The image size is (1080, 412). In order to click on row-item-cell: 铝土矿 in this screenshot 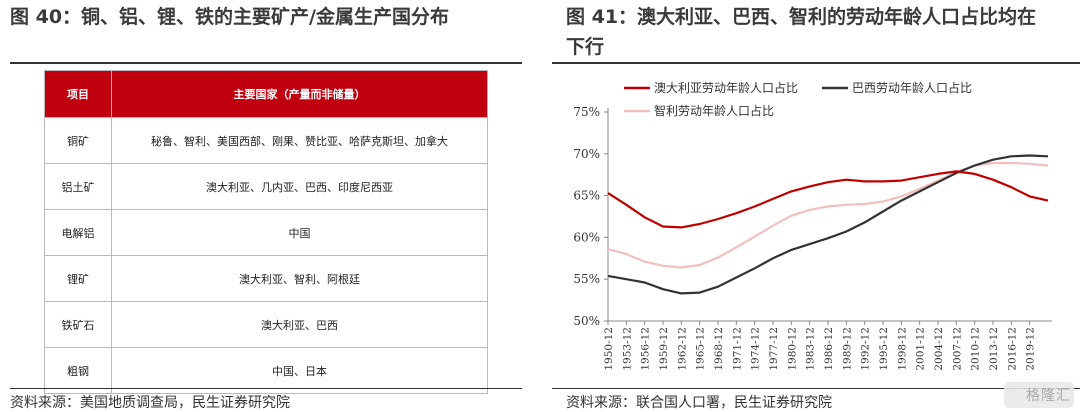, I will do `click(78, 186)`.